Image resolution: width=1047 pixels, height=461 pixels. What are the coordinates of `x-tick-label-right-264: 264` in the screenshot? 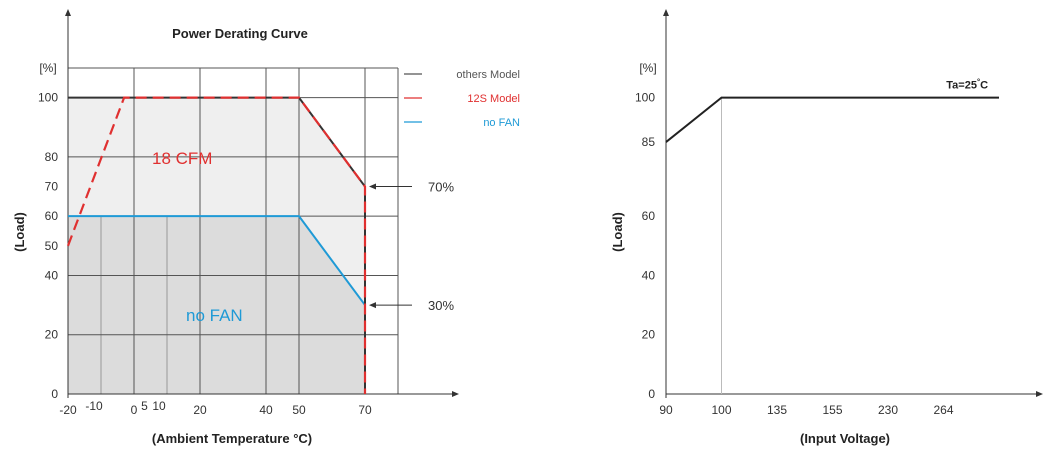 It's located at (943, 410).